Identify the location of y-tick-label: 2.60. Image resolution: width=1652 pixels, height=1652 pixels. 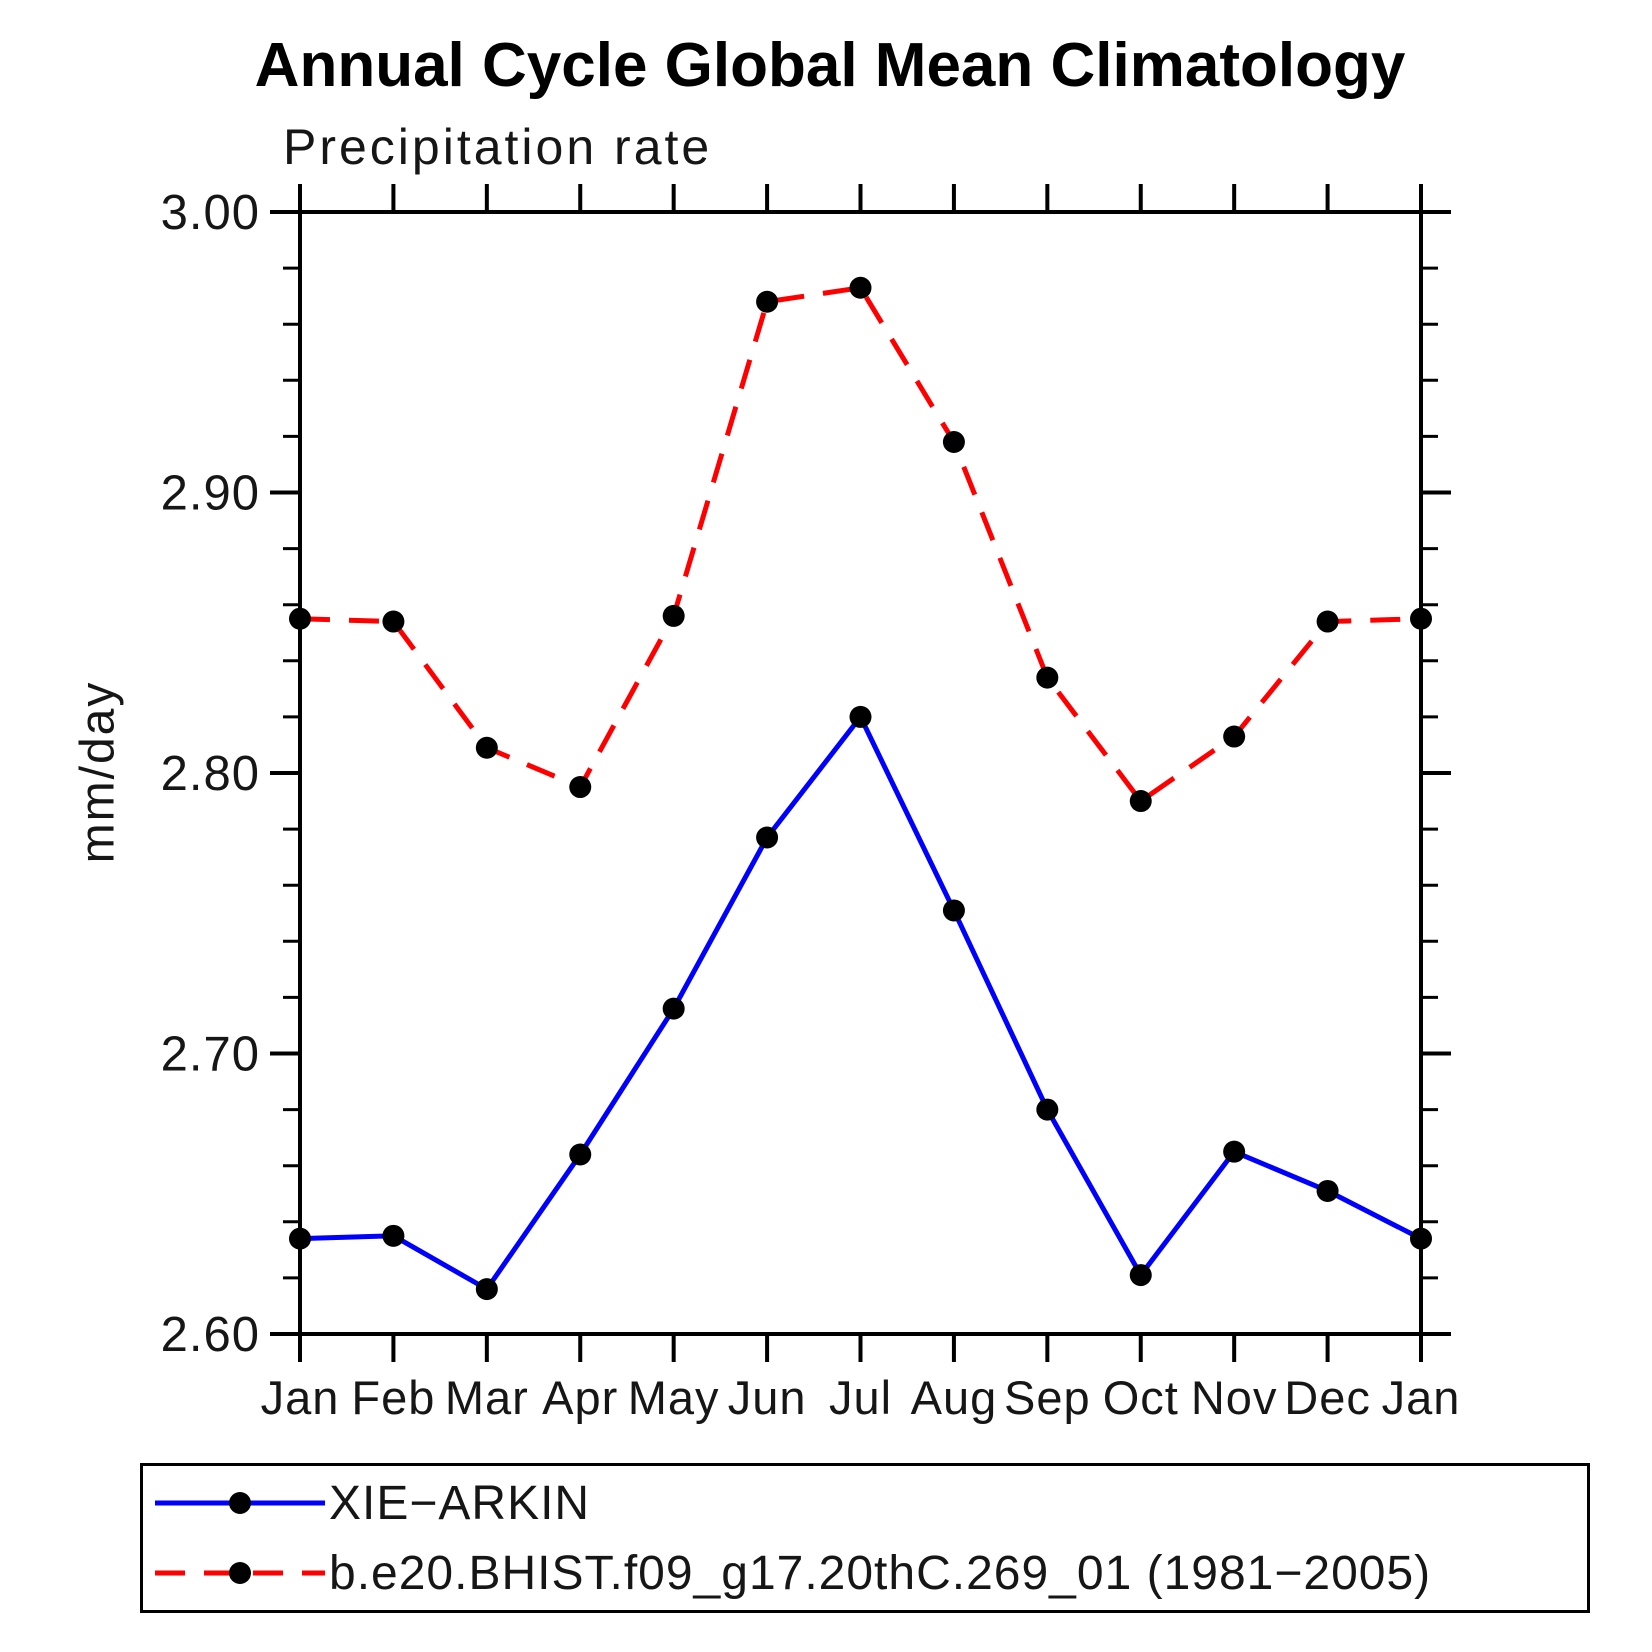
(210, 1335).